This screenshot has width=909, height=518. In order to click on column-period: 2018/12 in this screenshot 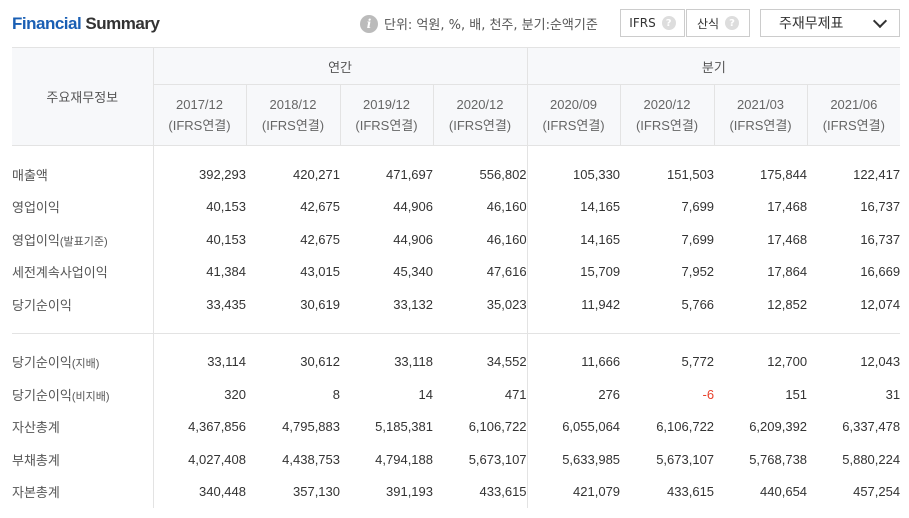, I will do `click(293, 104)`.